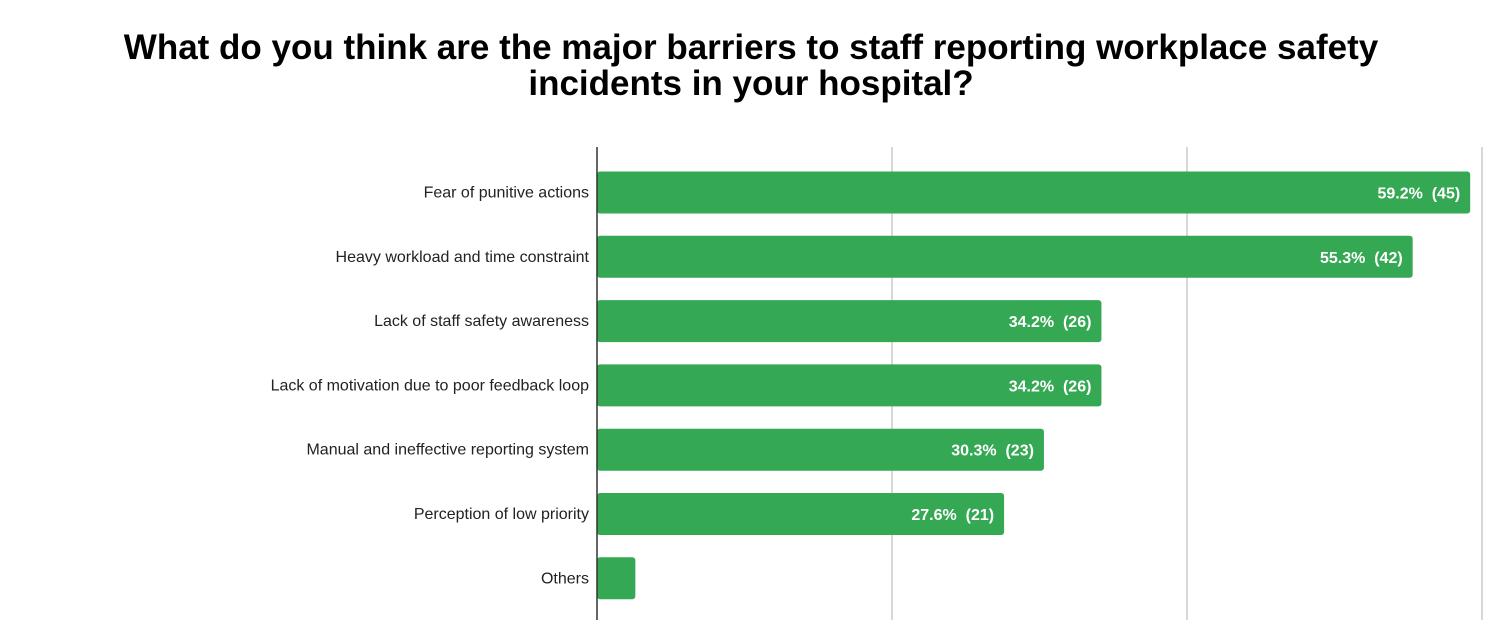  Describe the element at coordinates (1418, 194) in the screenshot. I see `data-label: 59.2% (45)` at that location.